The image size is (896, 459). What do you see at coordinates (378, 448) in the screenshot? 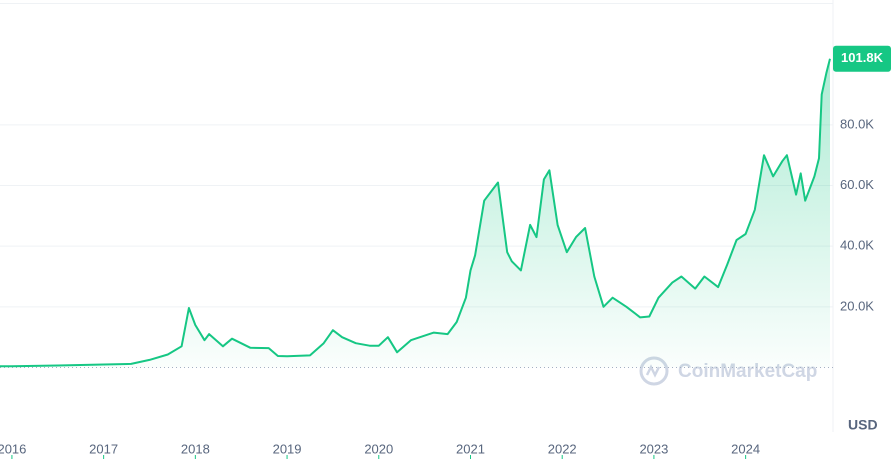
I see `x-tick-label: 2020` at bounding box center [378, 448].